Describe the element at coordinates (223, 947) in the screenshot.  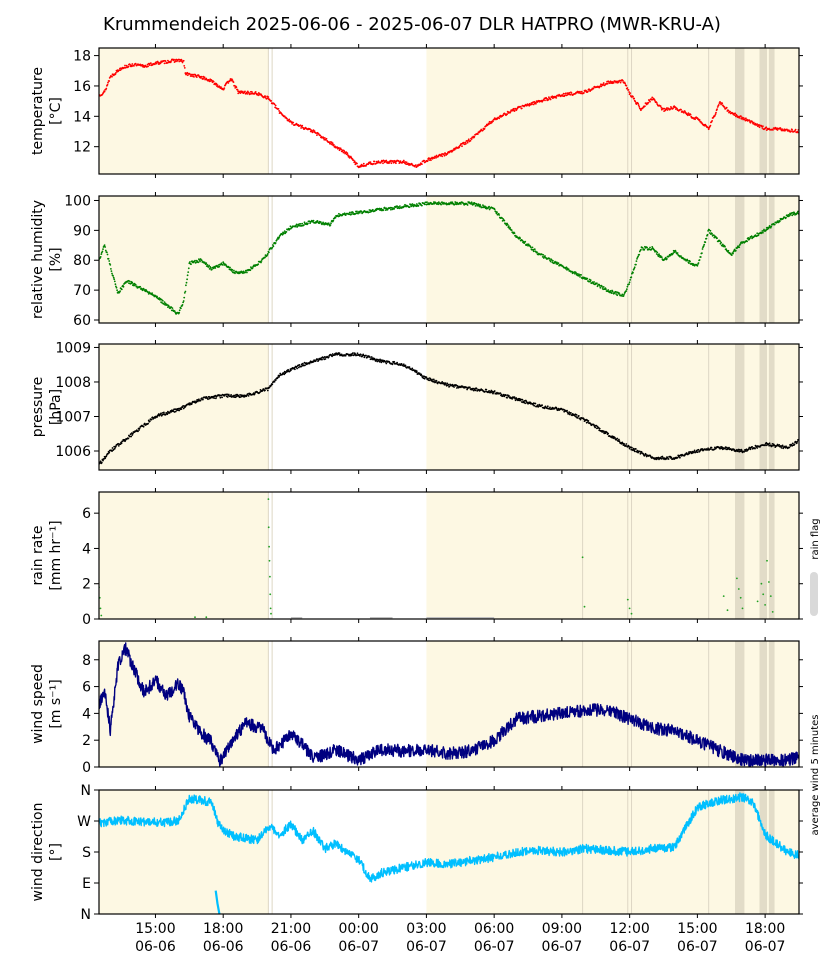
I see `x-tick-label-date: 06-06` at that location.